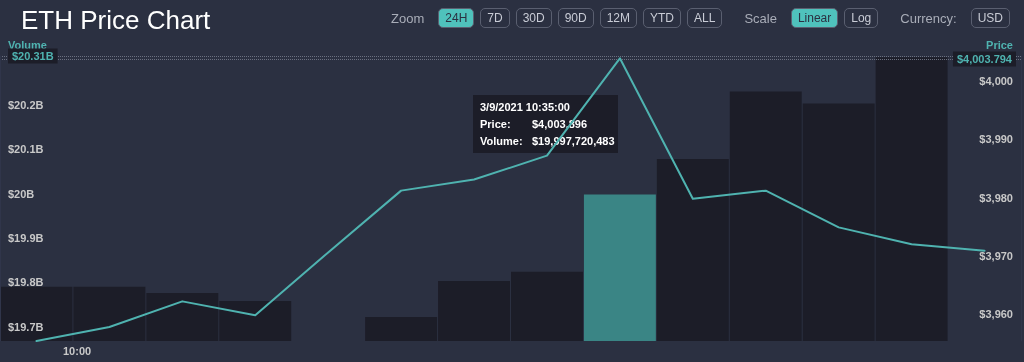 The image size is (1024, 362). I want to click on text: 12M, so click(618, 18).